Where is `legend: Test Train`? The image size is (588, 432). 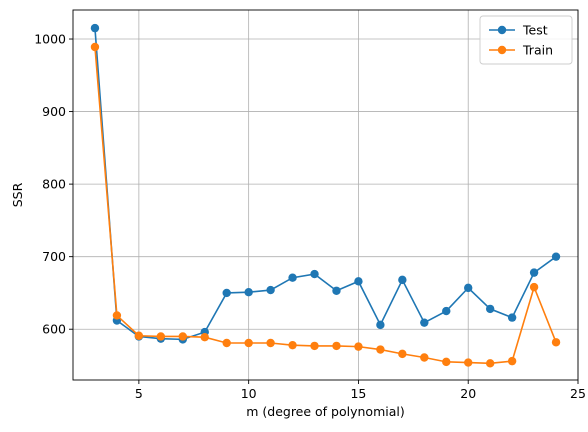 legend: Test Train is located at coordinates (526, 40).